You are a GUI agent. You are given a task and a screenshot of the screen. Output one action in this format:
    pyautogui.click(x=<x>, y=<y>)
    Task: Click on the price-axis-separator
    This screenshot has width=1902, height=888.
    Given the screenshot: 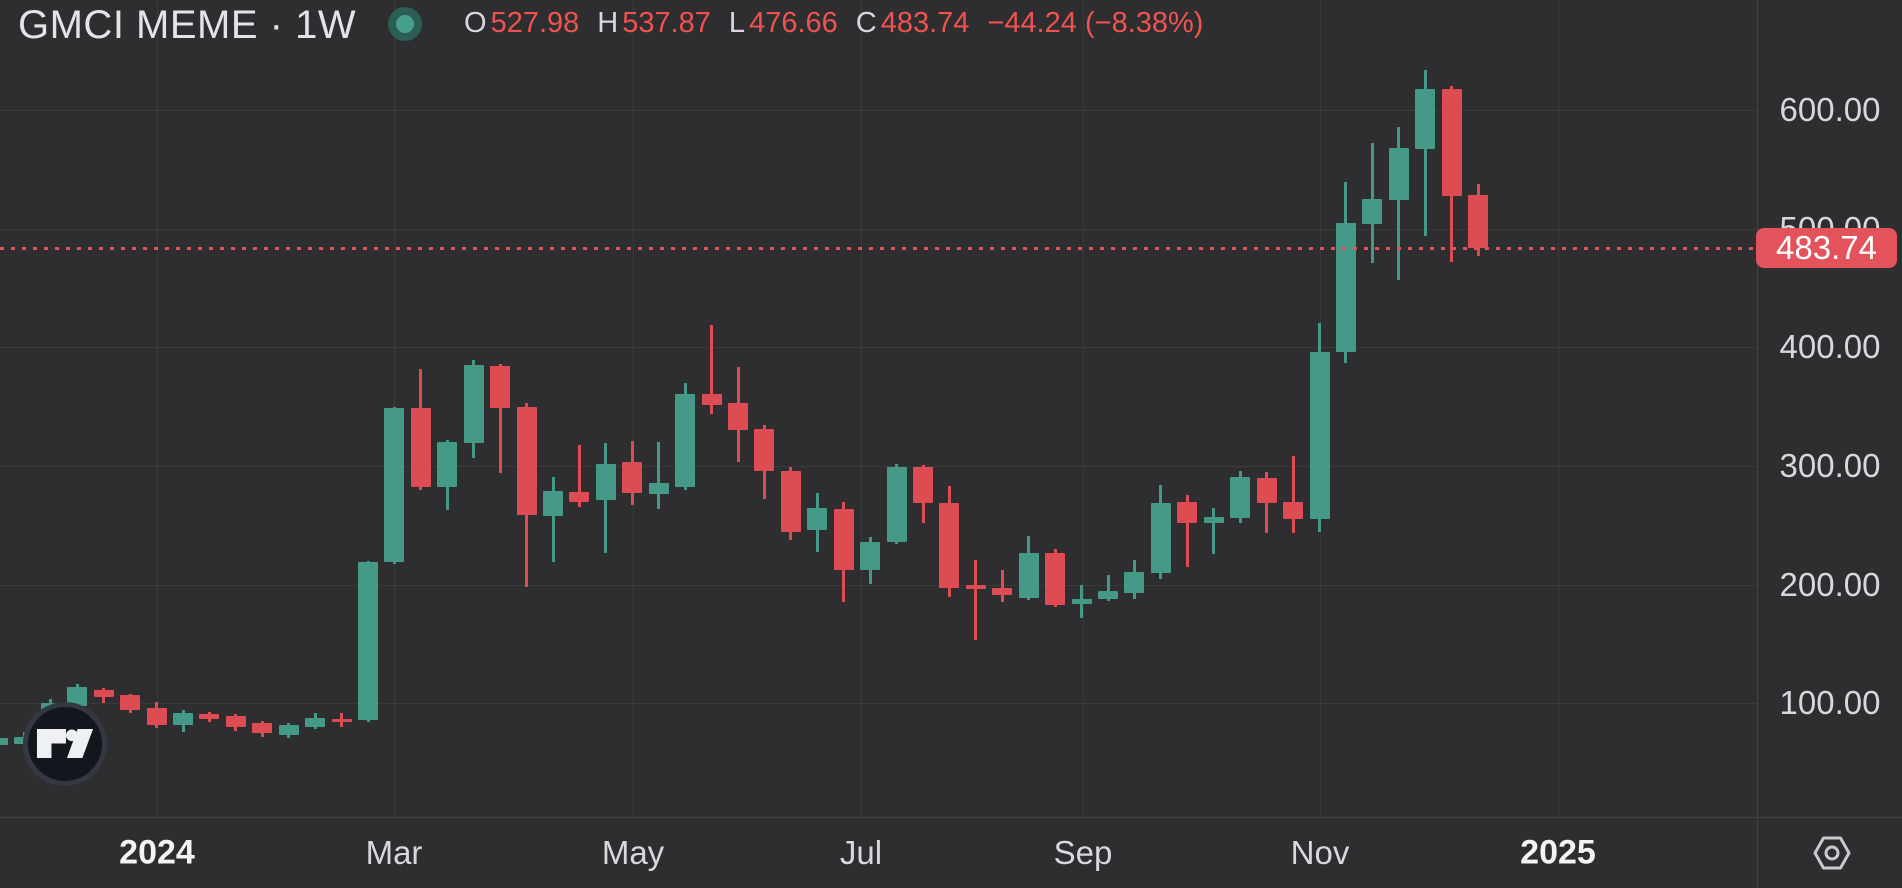 What is the action you would take?
    pyautogui.click(x=1757, y=444)
    